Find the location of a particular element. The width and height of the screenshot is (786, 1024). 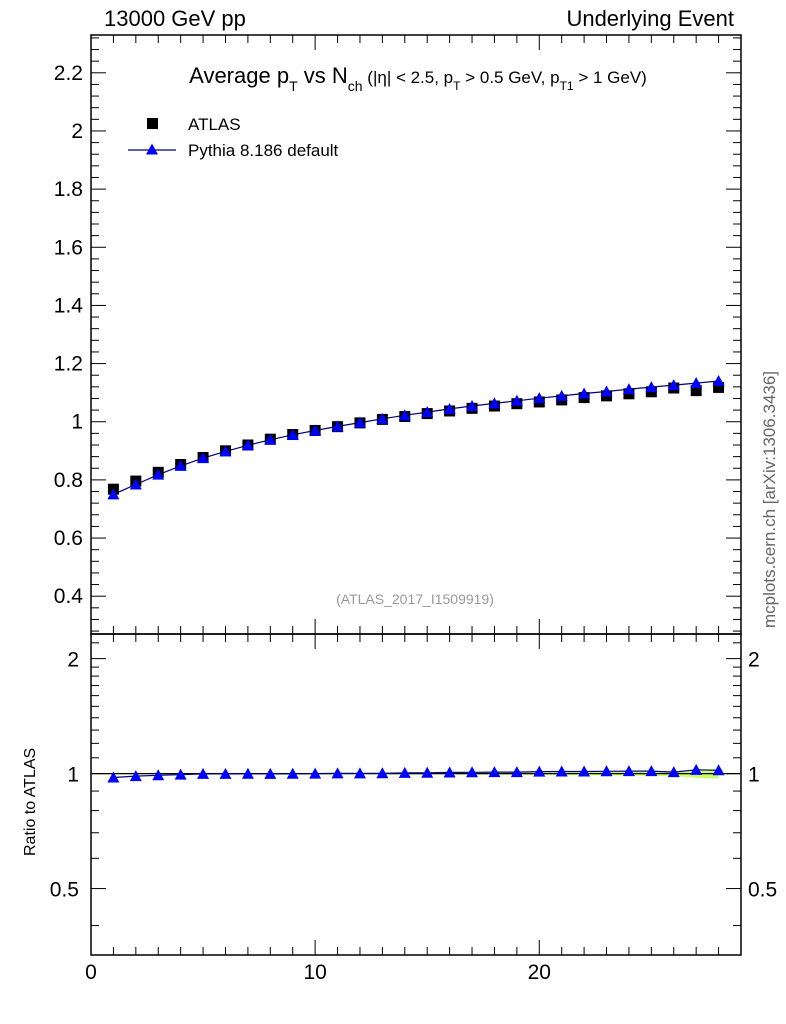

legend-pythia-marker is located at coordinates (152, 149).